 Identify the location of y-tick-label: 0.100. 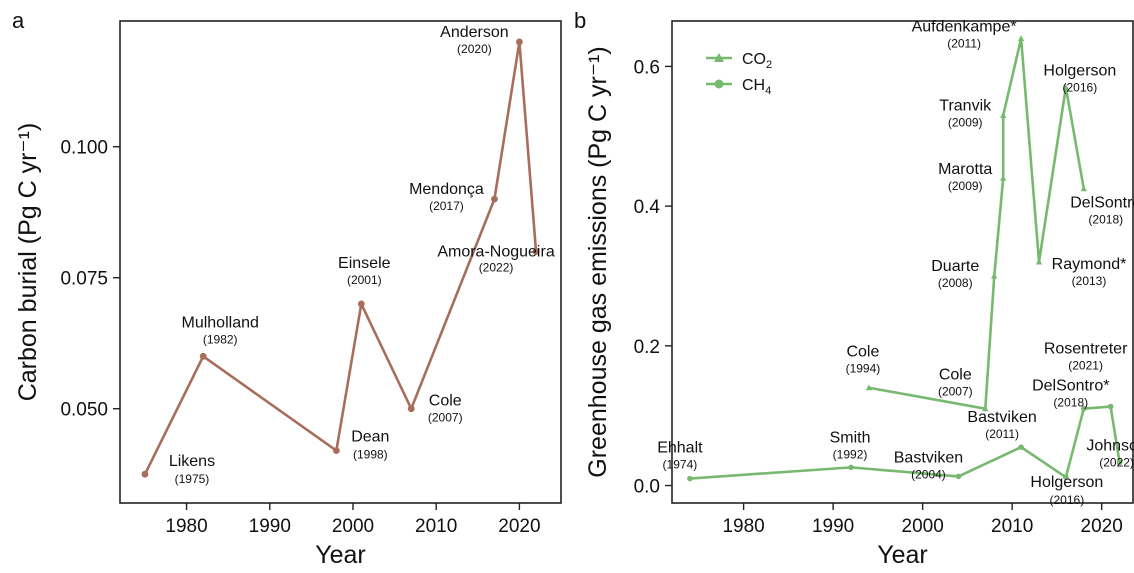
(84, 148).